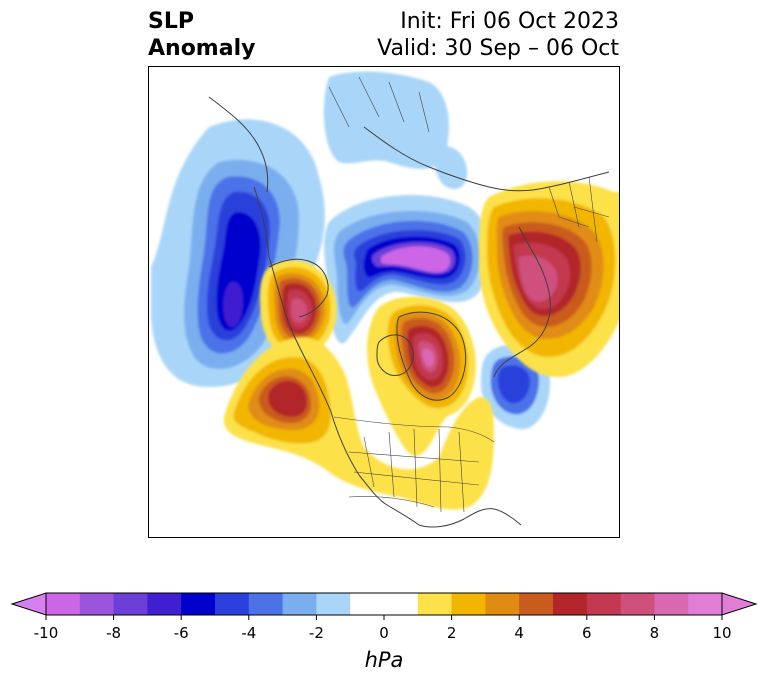 This screenshot has width=768, height=685. I want to click on contour-minus-1c, so click(386, 120).